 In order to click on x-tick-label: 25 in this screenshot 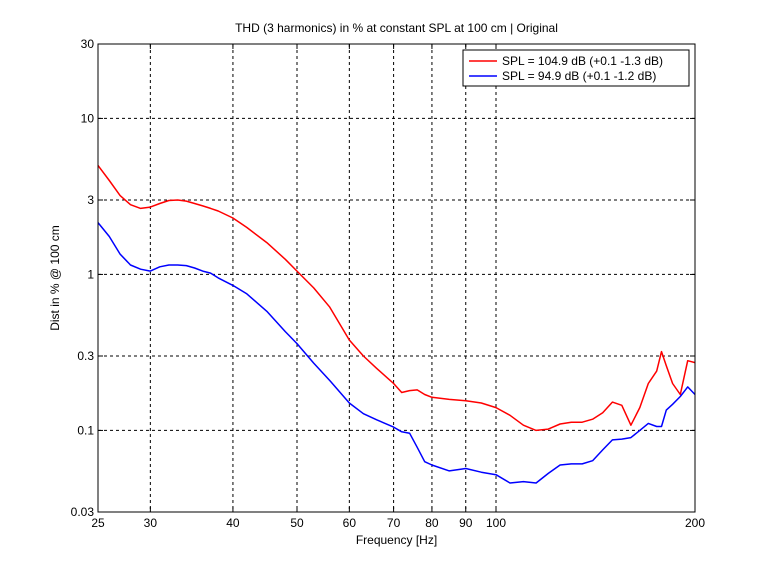, I will do `click(98, 523)`.